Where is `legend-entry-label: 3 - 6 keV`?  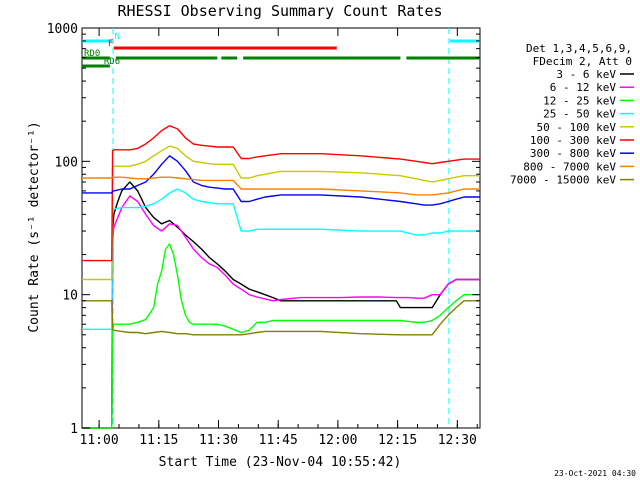
legend-entry-label: 3 - 6 keV is located at coordinates (586, 74).